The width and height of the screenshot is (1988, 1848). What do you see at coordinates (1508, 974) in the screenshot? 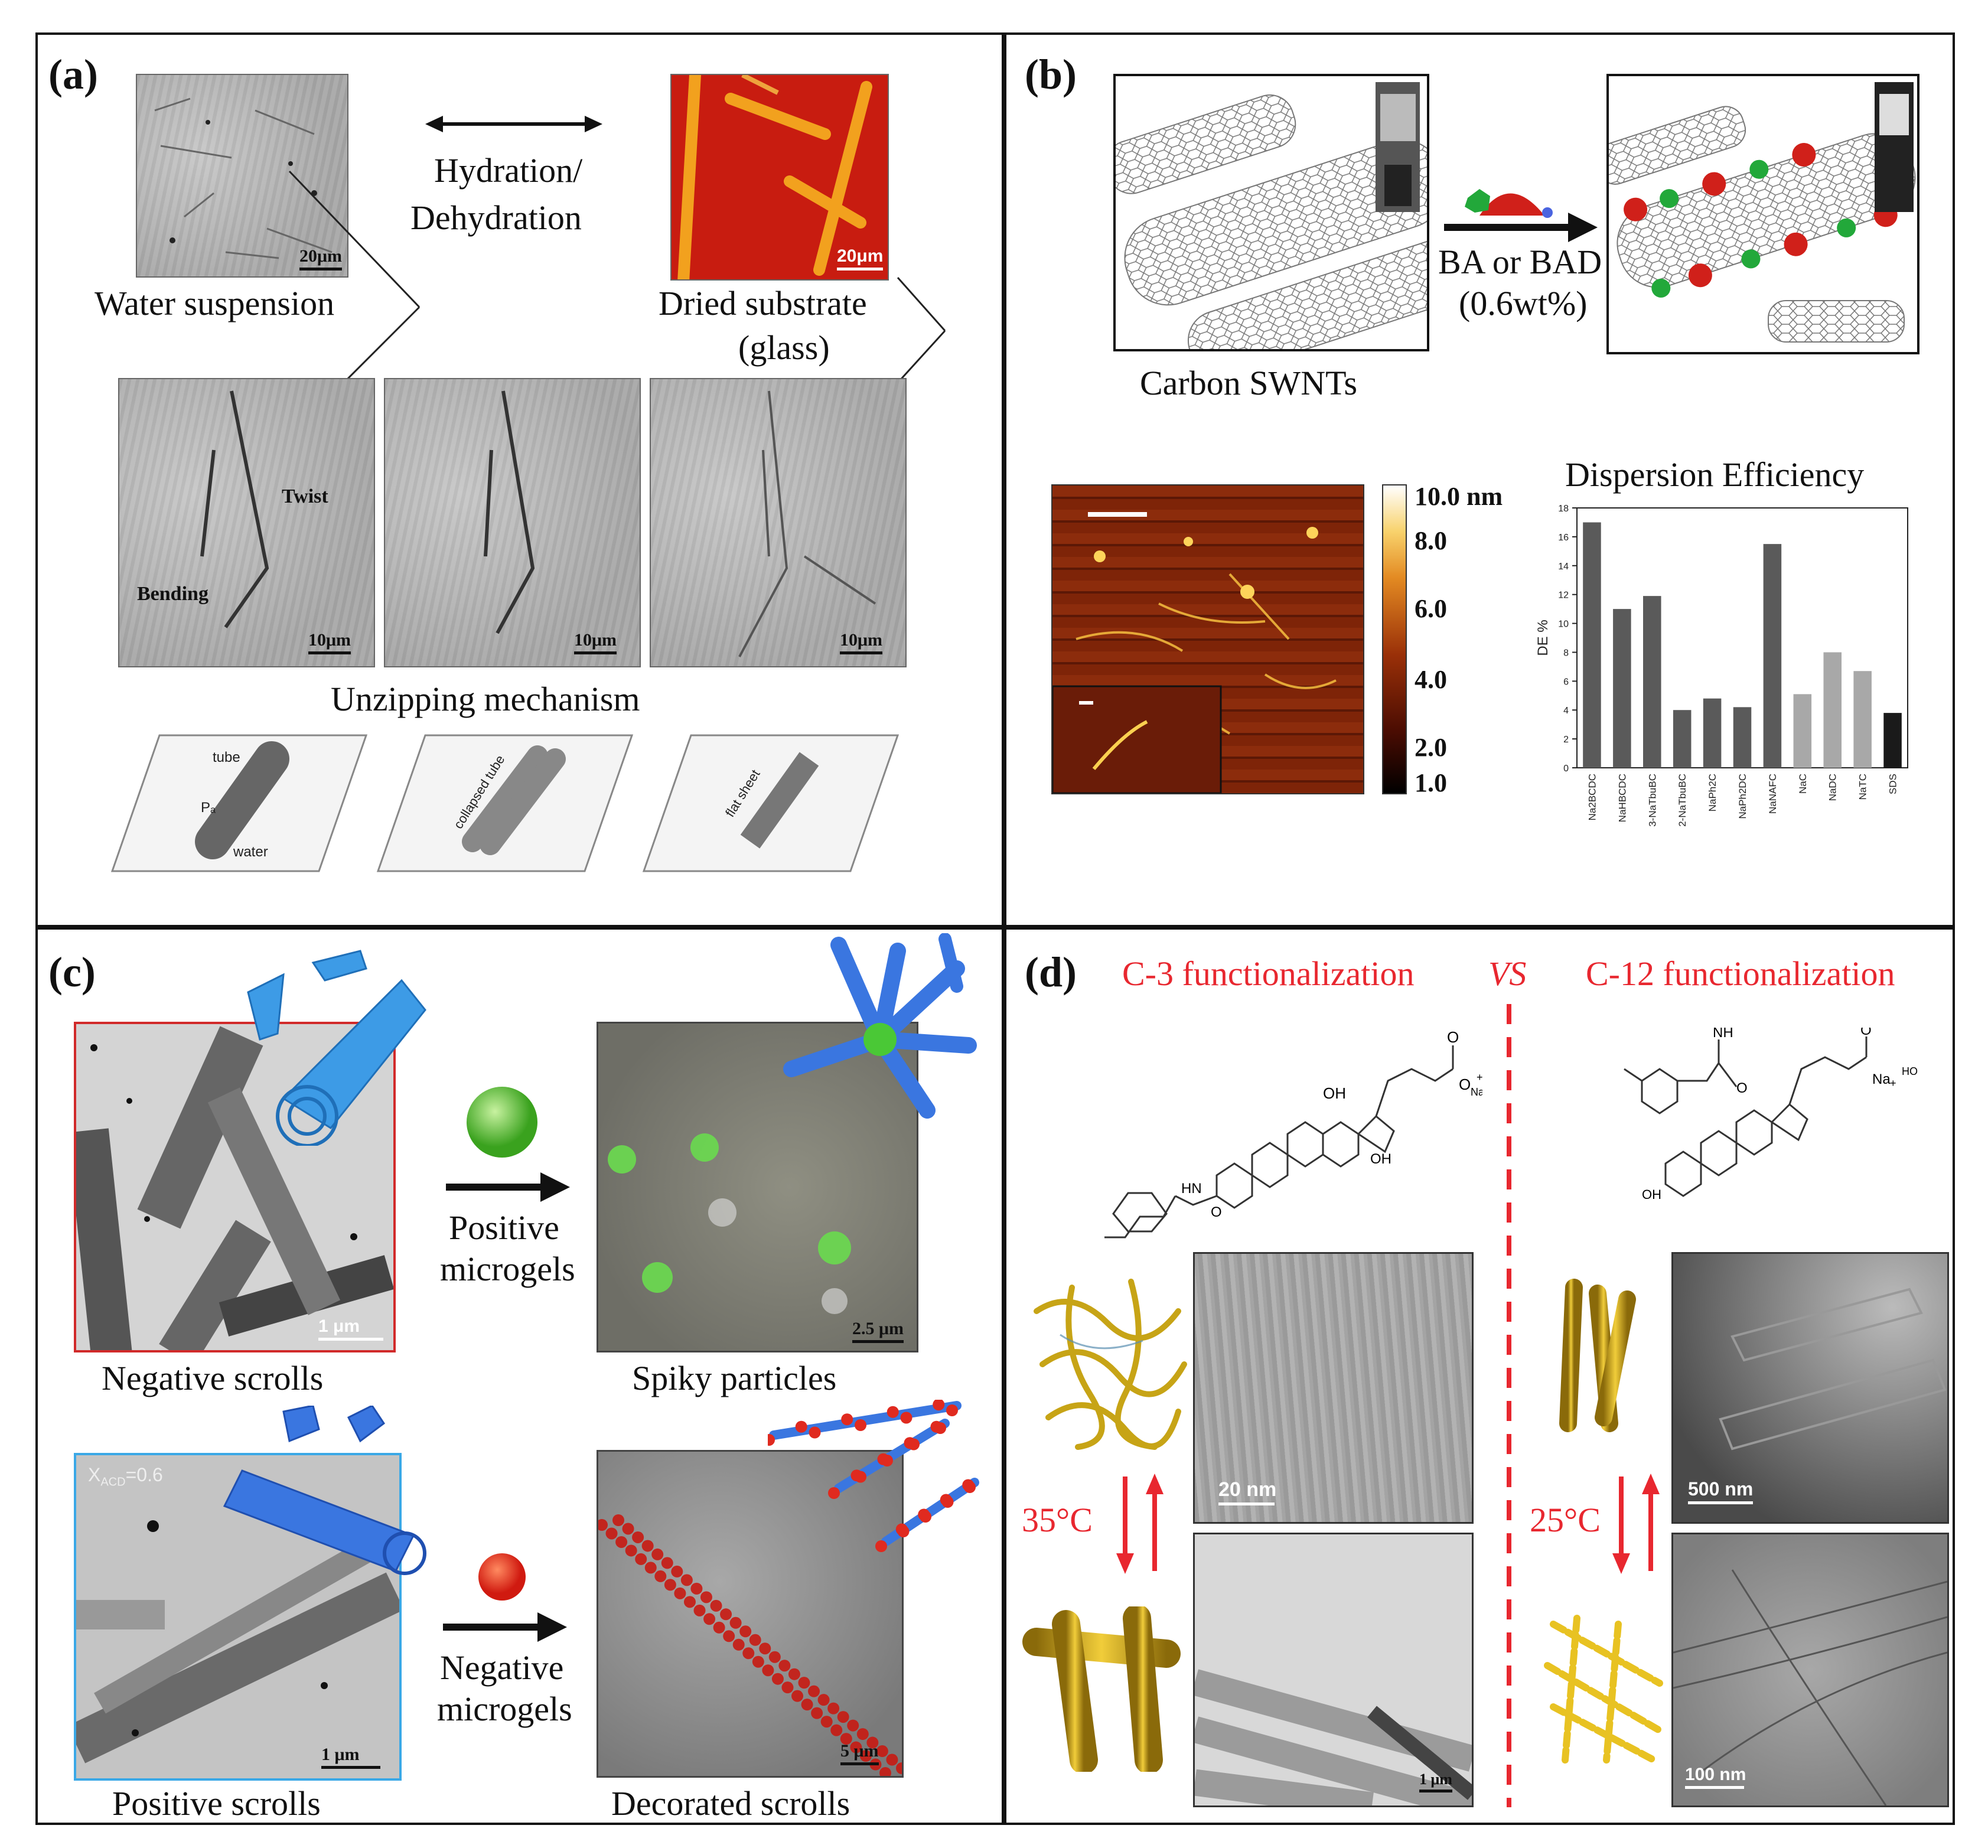
I see `vs-label: VS` at bounding box center [1508, 974].